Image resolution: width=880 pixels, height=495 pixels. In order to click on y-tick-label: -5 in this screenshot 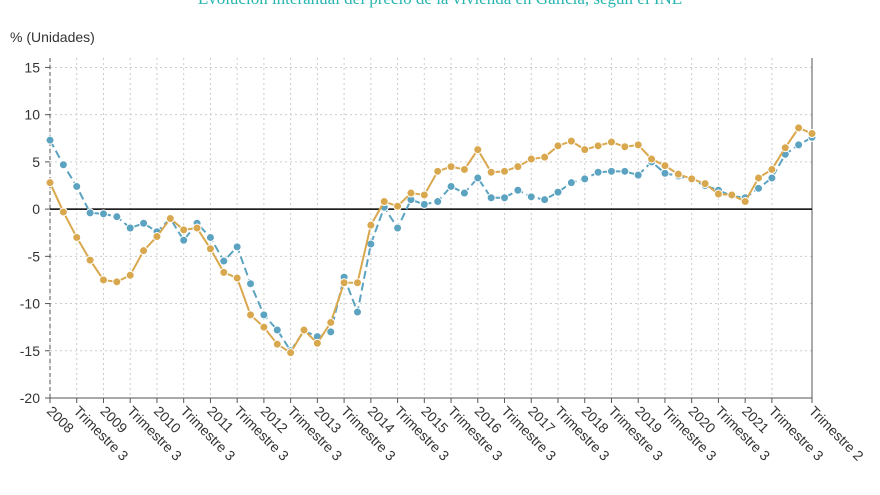, I will do `click(34, 256)`.